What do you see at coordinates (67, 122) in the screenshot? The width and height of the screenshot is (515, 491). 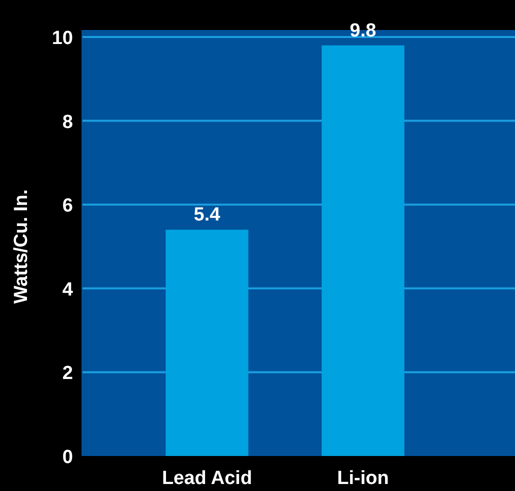 I see `y-tick-label: 8` at bounding box center [67, 122].